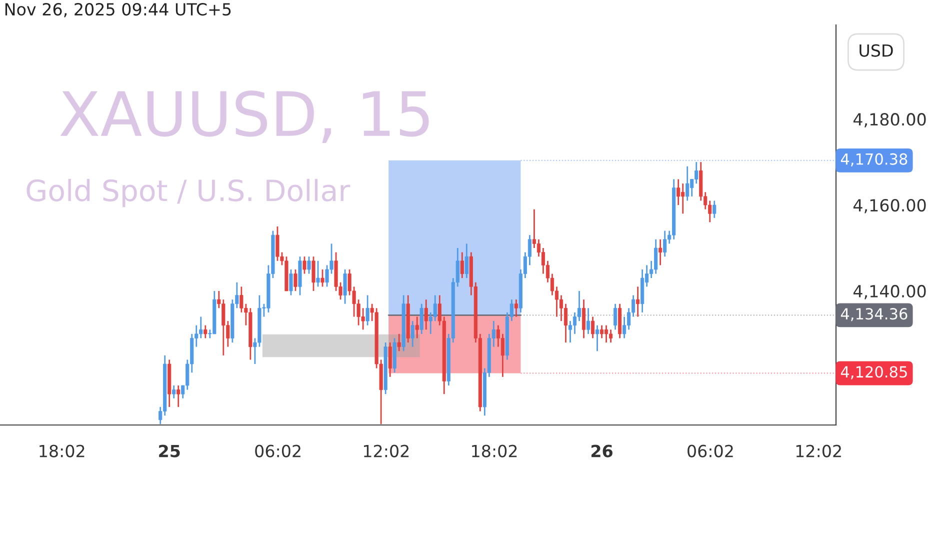 Image resolution: width=952 pixels, height=535 pixels. What do you see at coordinates (873, 373) in the screenshot?
I see `band-label: 4,120.85` at bounding box center [873, 373].